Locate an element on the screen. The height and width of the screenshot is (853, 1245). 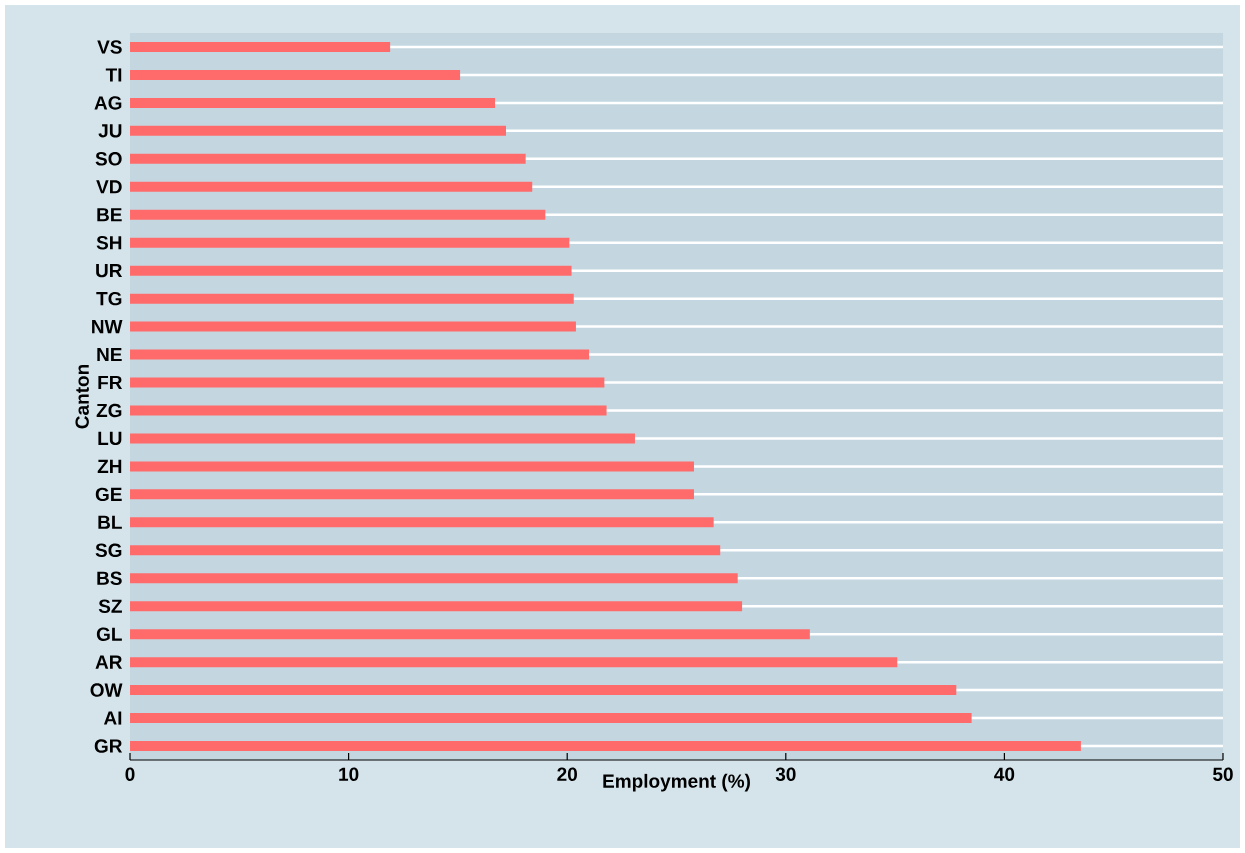
y-tick-label: TG is located at coordinates (109, 298).